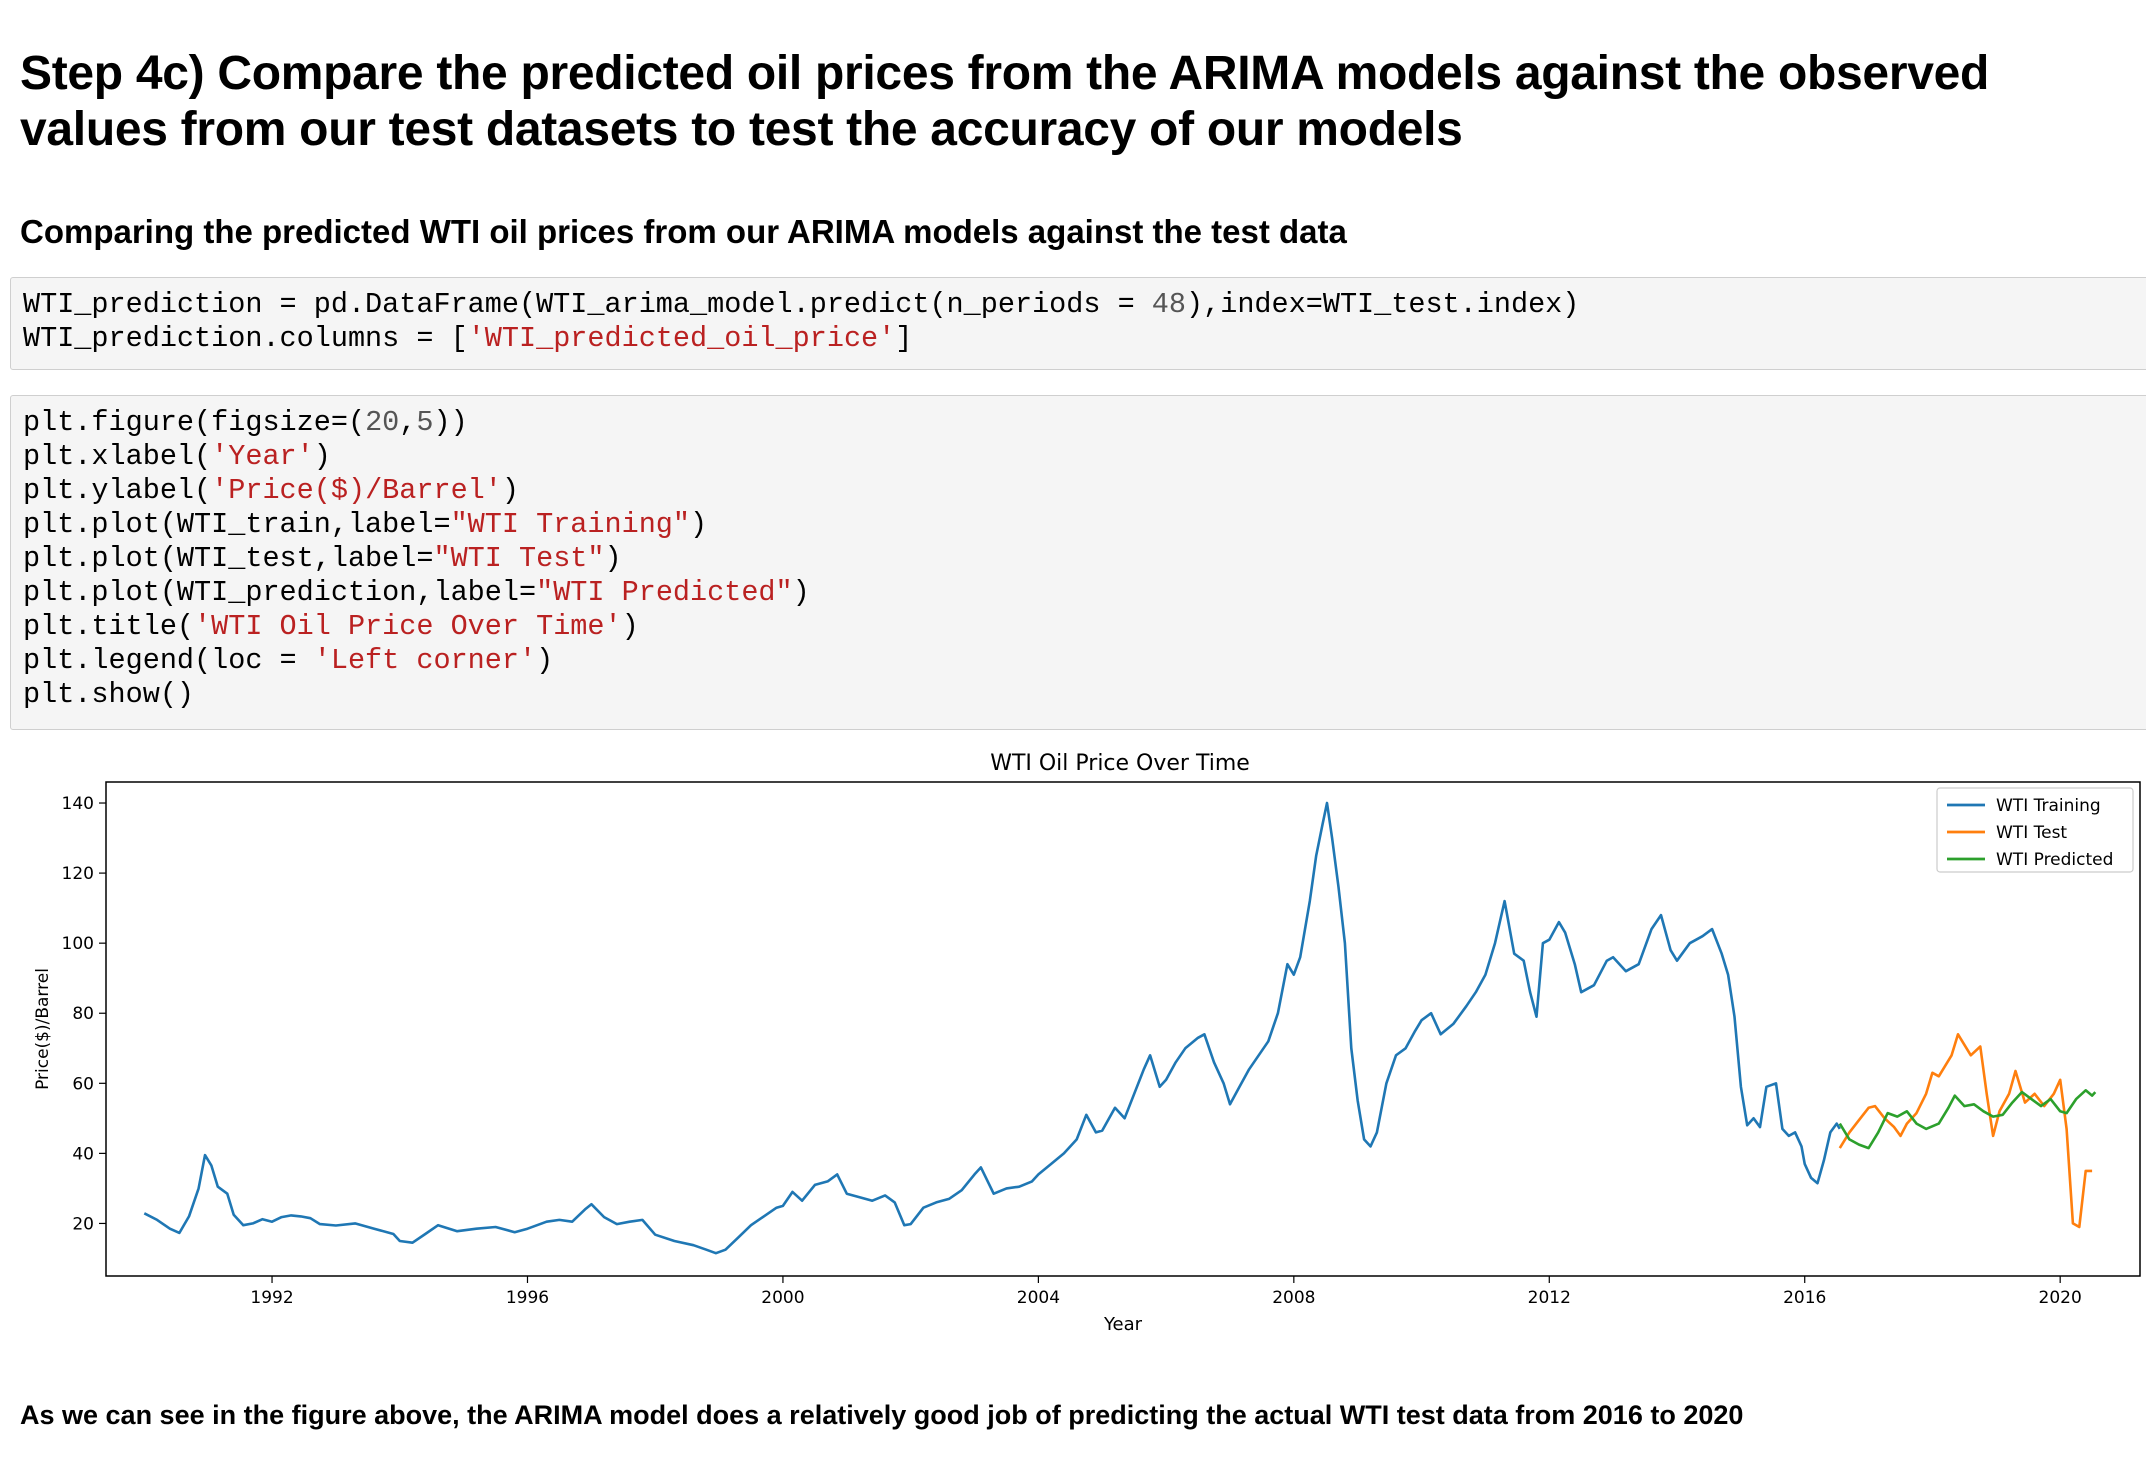  What do you see at coordinates (109, 694) in the screenshot?
I see `code-line: plt.show()` at bounding box center [109, 694].